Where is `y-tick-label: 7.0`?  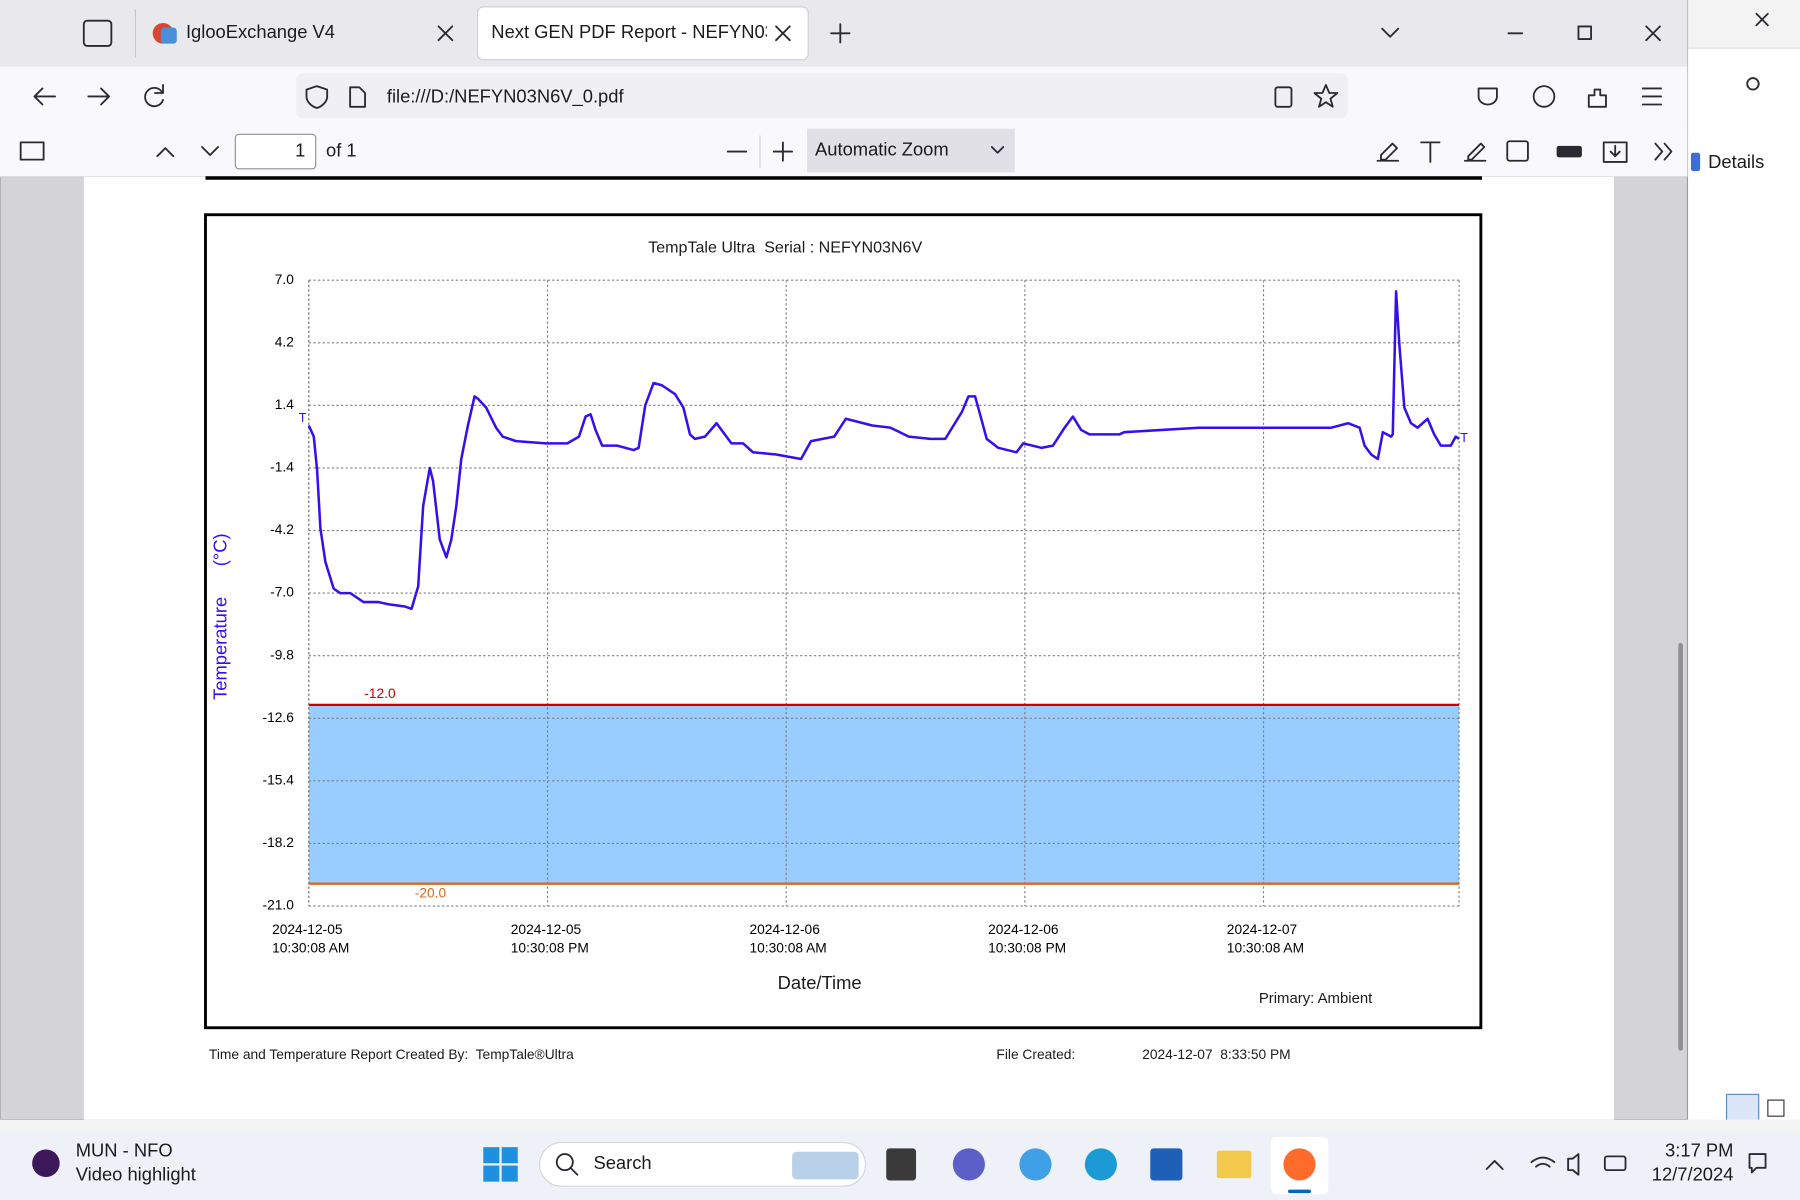
y-tick-label: 7.0 is located at coordinates (284, 279).